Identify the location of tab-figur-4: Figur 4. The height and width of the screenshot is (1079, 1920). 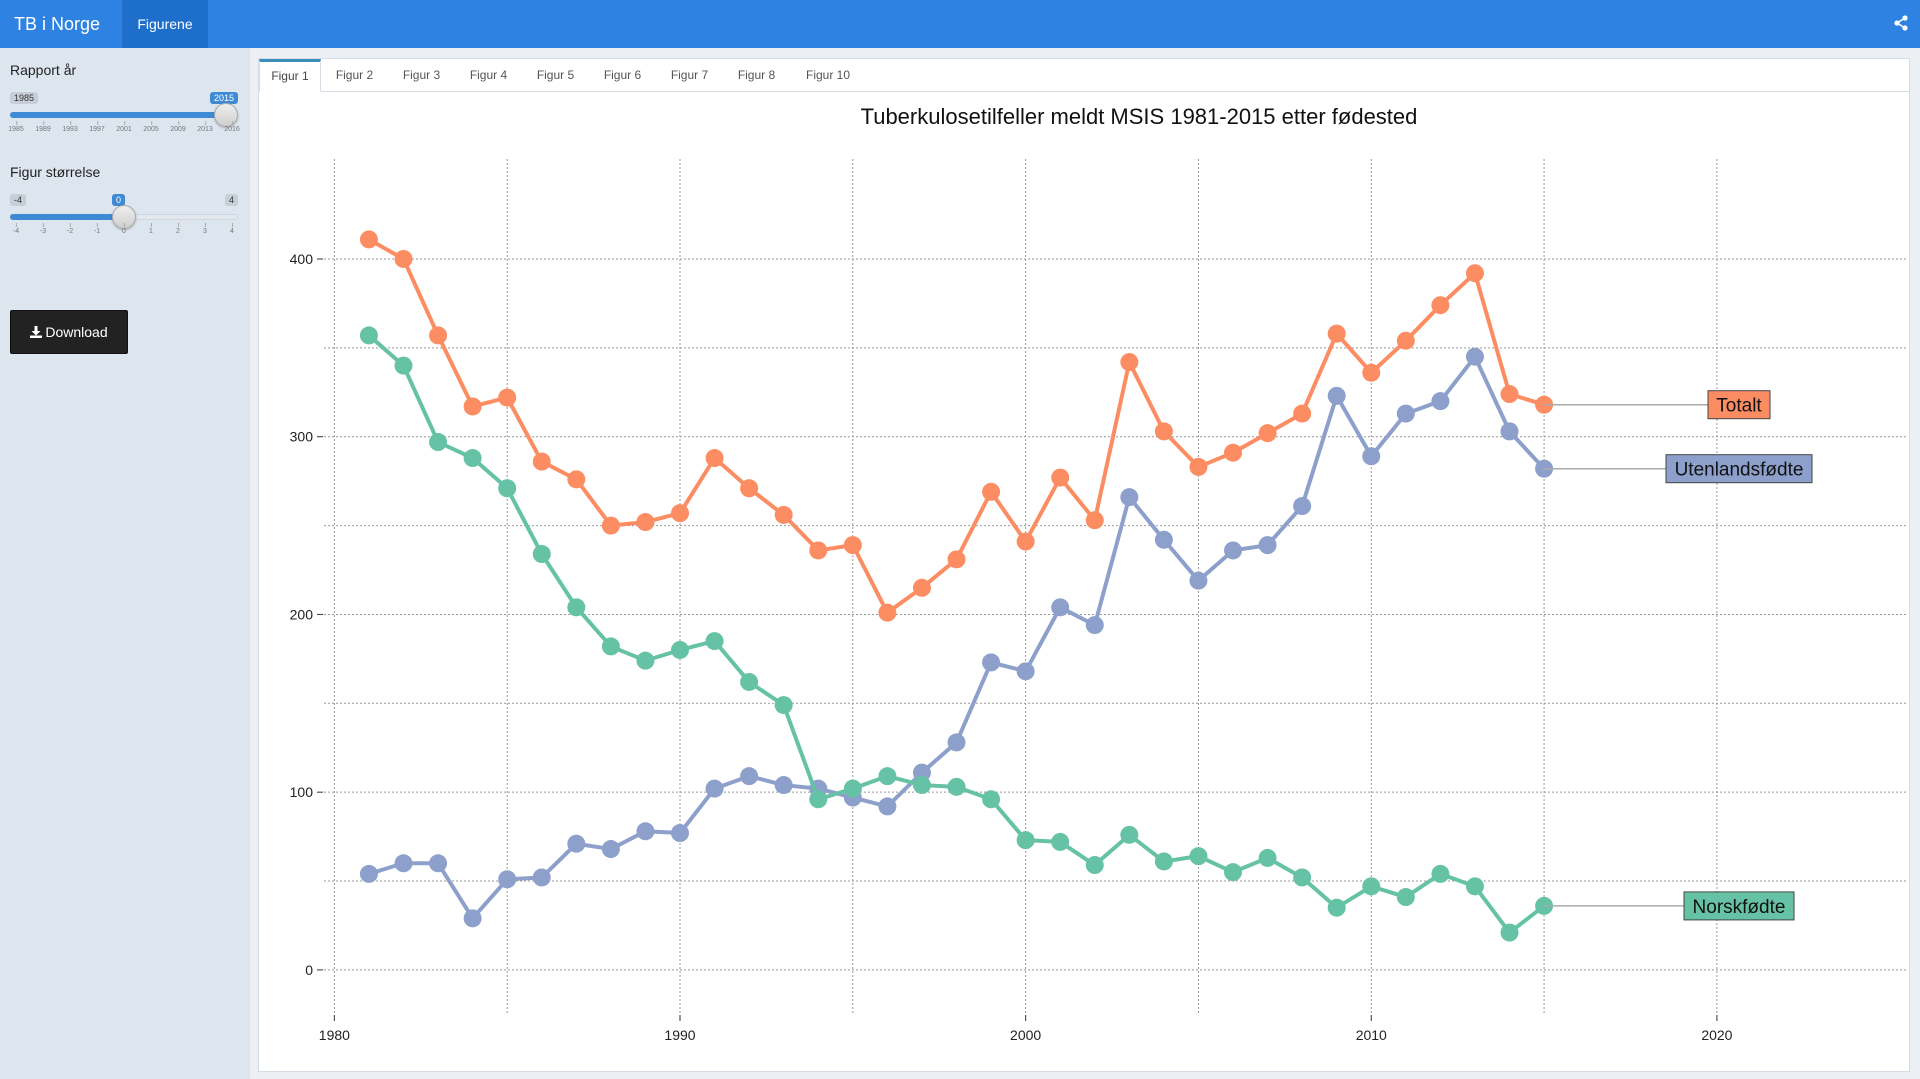
(488, 75).